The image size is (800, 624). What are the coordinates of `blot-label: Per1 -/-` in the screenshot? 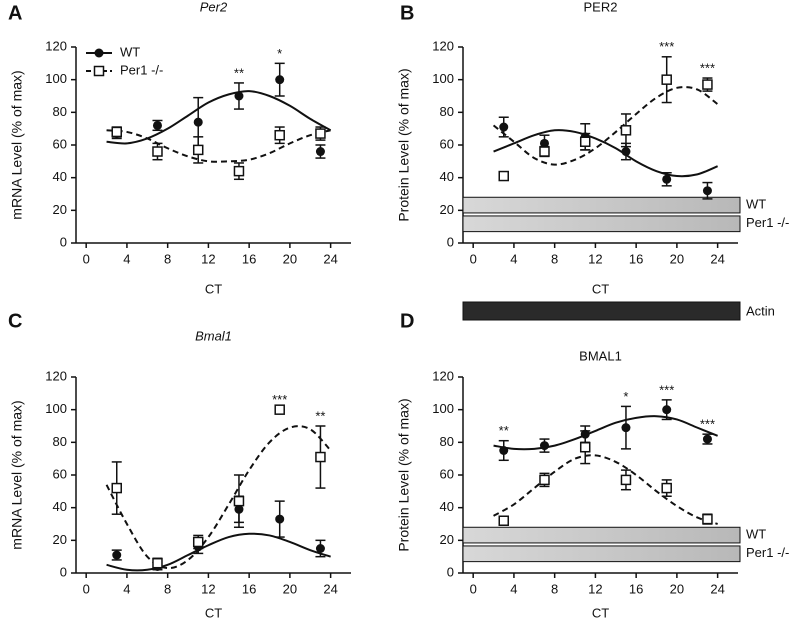 It's located at (767, 552).